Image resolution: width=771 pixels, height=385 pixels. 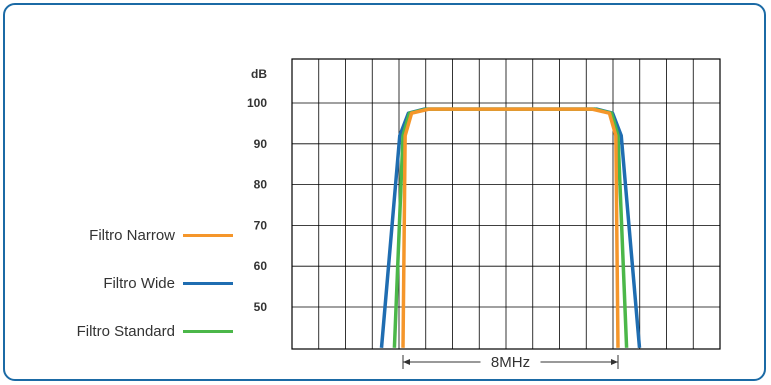 I want to click on legend-item-filtro-wide: Filtro Wide, so click(x=168, y=283).